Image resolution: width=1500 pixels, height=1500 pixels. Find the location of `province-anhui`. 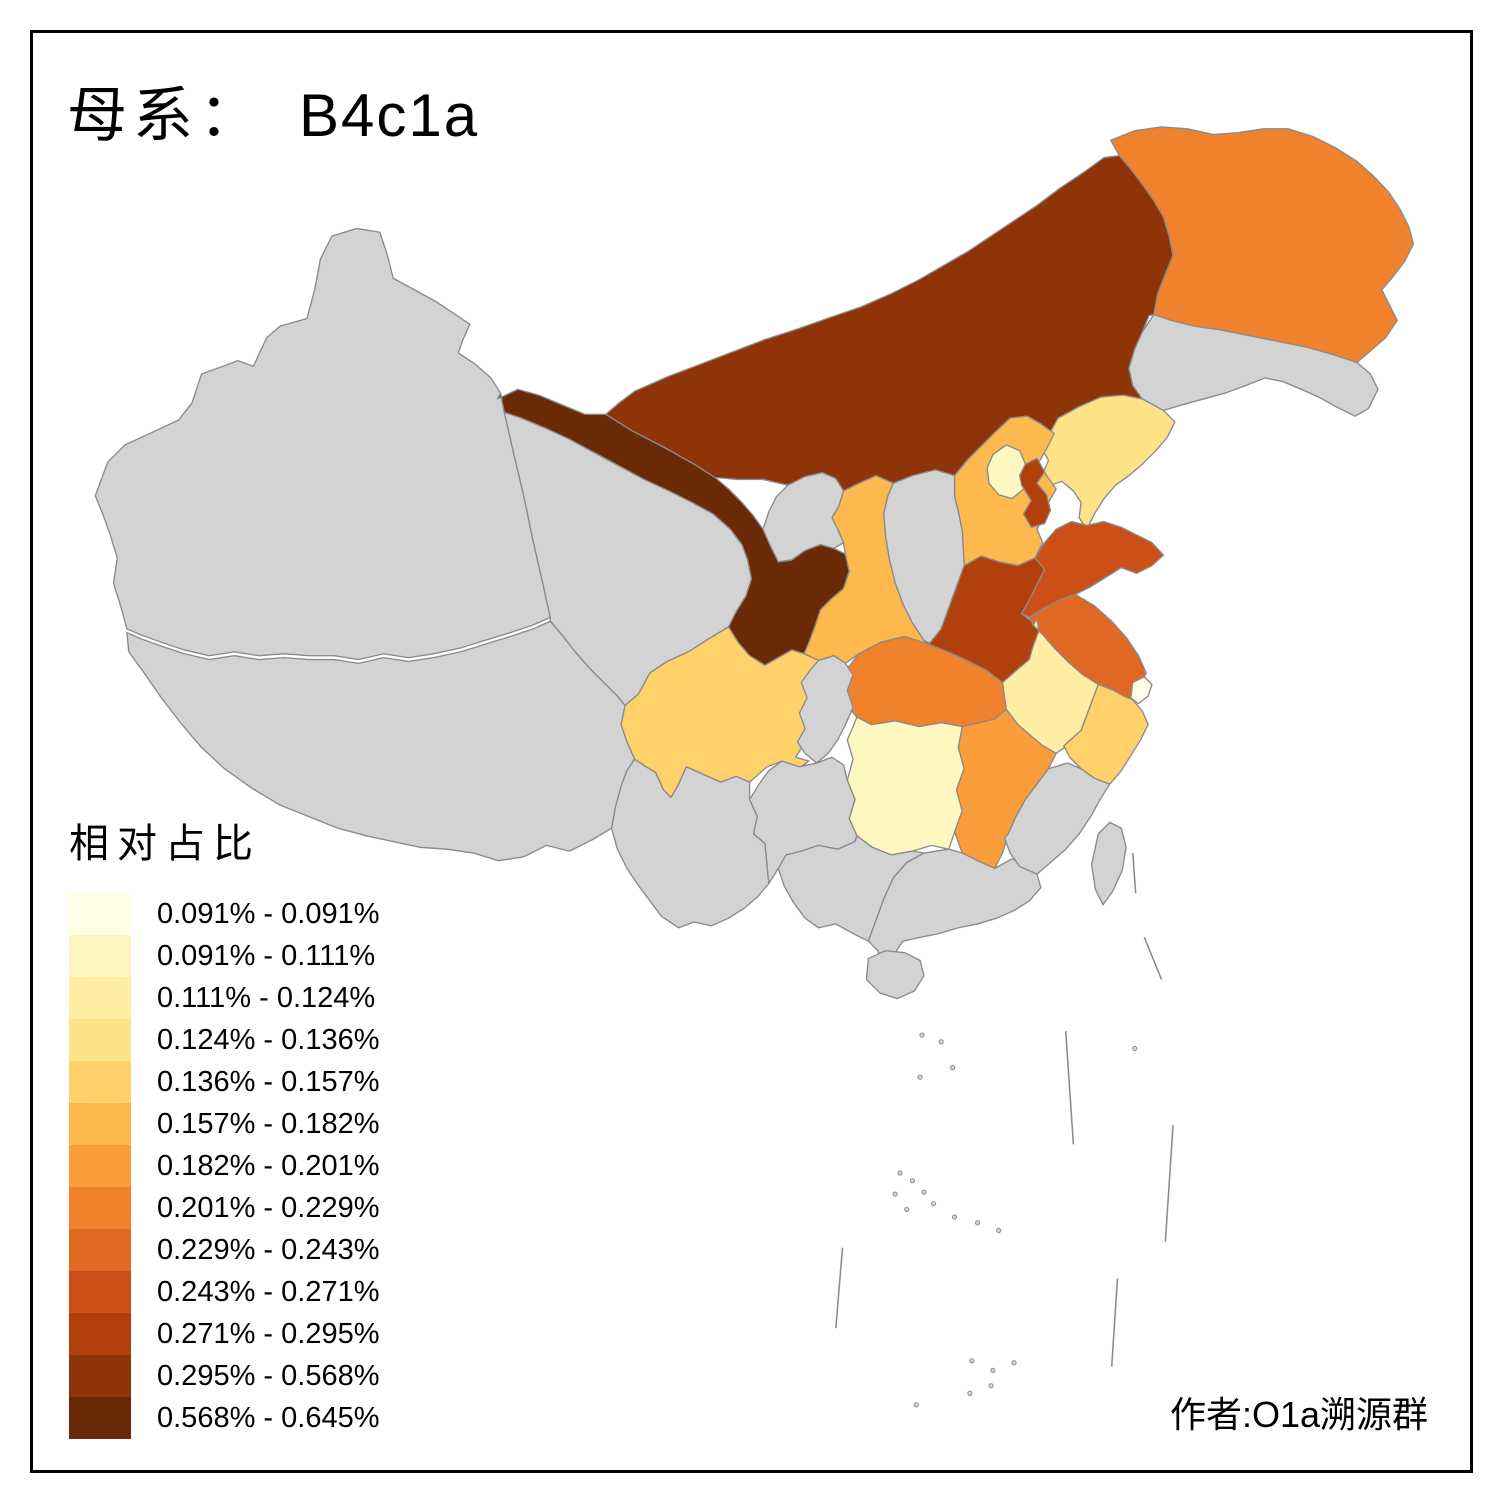

province-anhui is located at coordinates (1050, 686).